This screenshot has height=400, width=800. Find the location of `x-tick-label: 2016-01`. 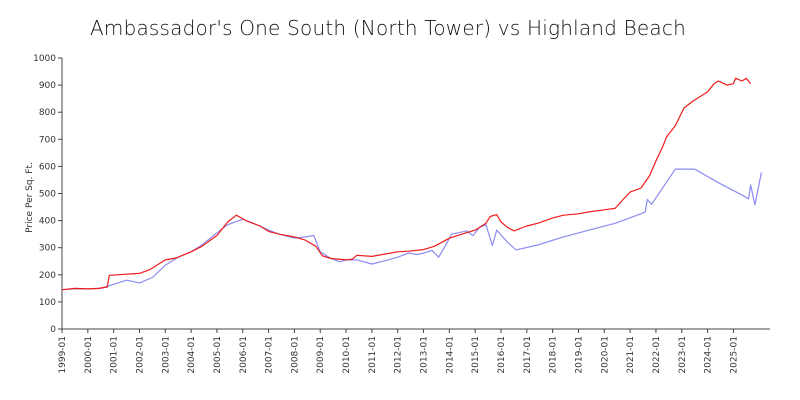

x-tick-label: 2016-01 is located at coordinates (502, 355).